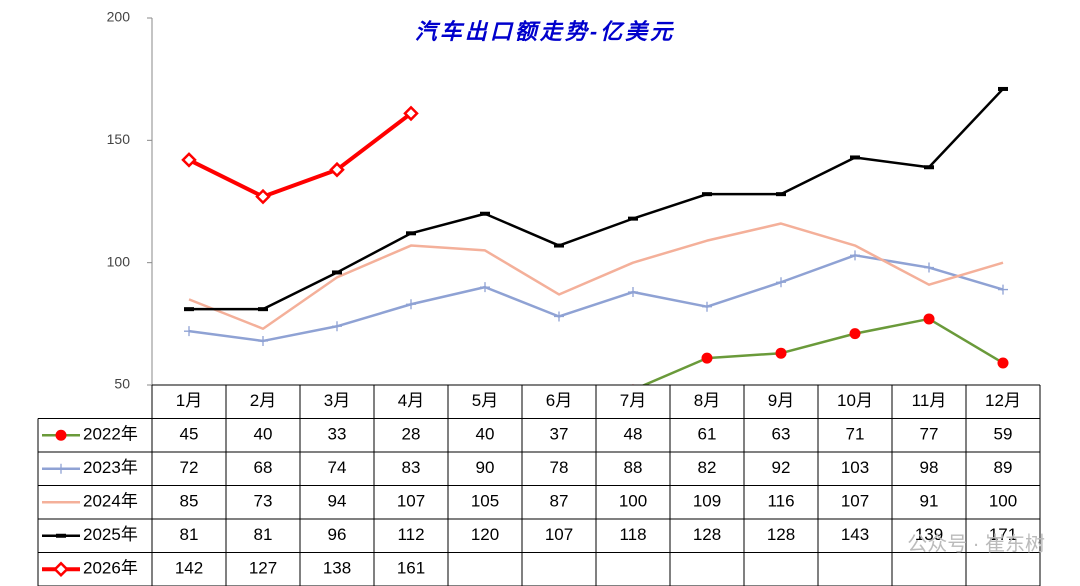  I want to click on x-tick-label: 8月, so click(707, 400).